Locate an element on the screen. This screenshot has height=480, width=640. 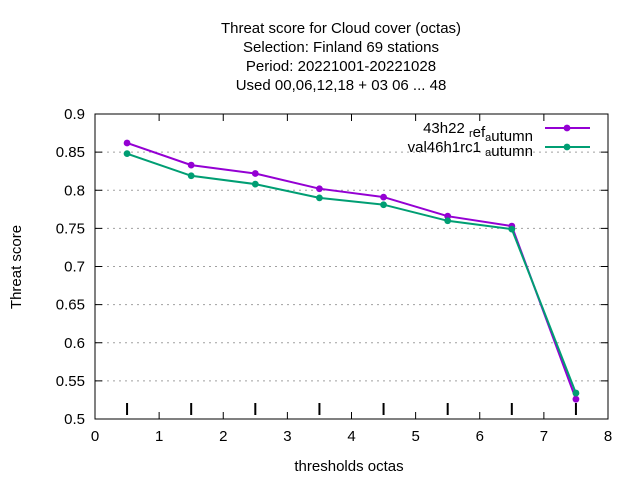
title-line-3: Period: 20221001-20221028 is located at coordinates (341, 66).